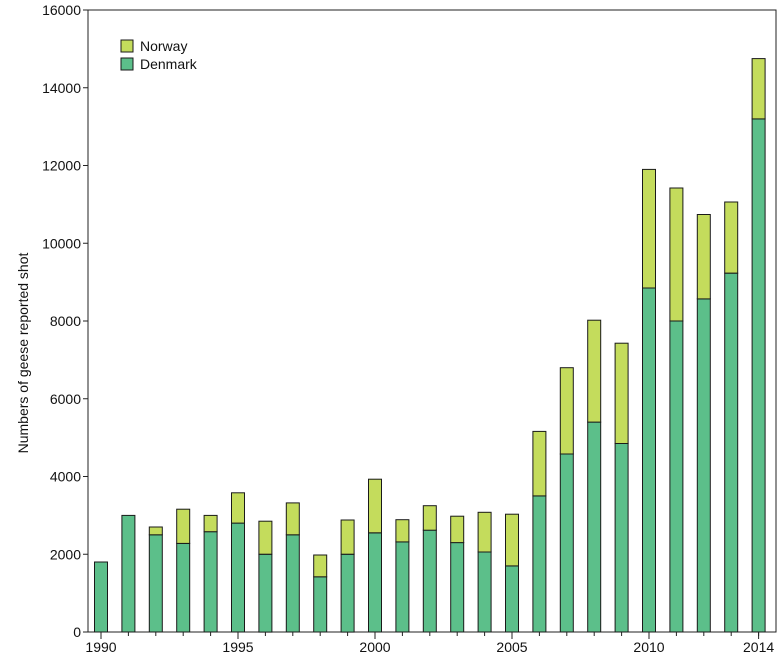 The width and height of the screenshot is (780, 662). Describe the element at coordinates (703, 465) in the screenshot. I see `bar-denmark-2012` at that location.